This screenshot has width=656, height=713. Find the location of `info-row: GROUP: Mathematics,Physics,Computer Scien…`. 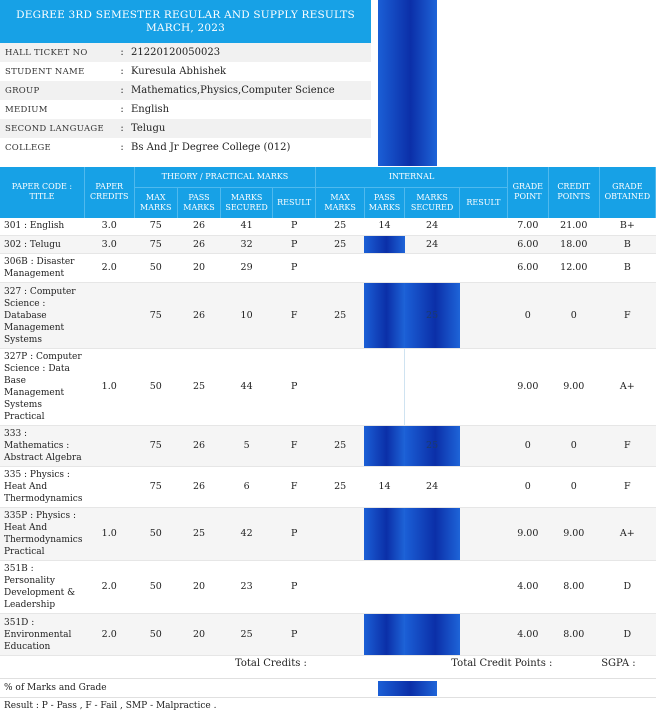

info-row: GROUP: Mathematics,Physics,Computer Scien… is located at coordinates (185, 90).